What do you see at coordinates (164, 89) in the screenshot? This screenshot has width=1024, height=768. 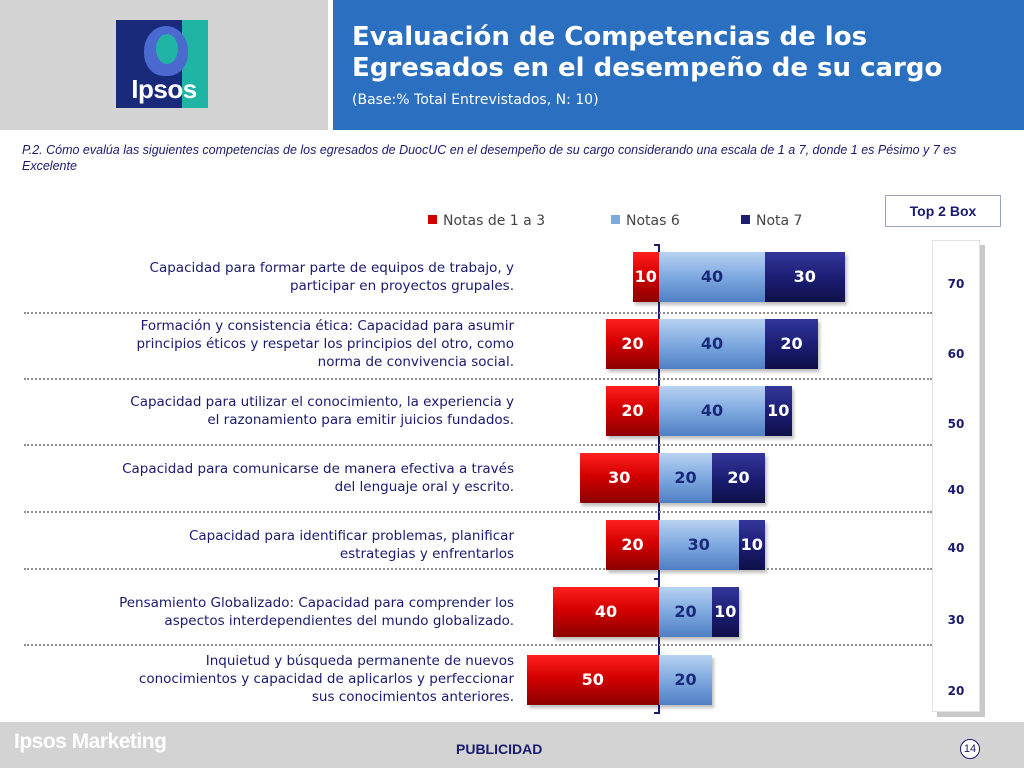 I see `logo-text: Ipsos` at bounding box center [164, 89].